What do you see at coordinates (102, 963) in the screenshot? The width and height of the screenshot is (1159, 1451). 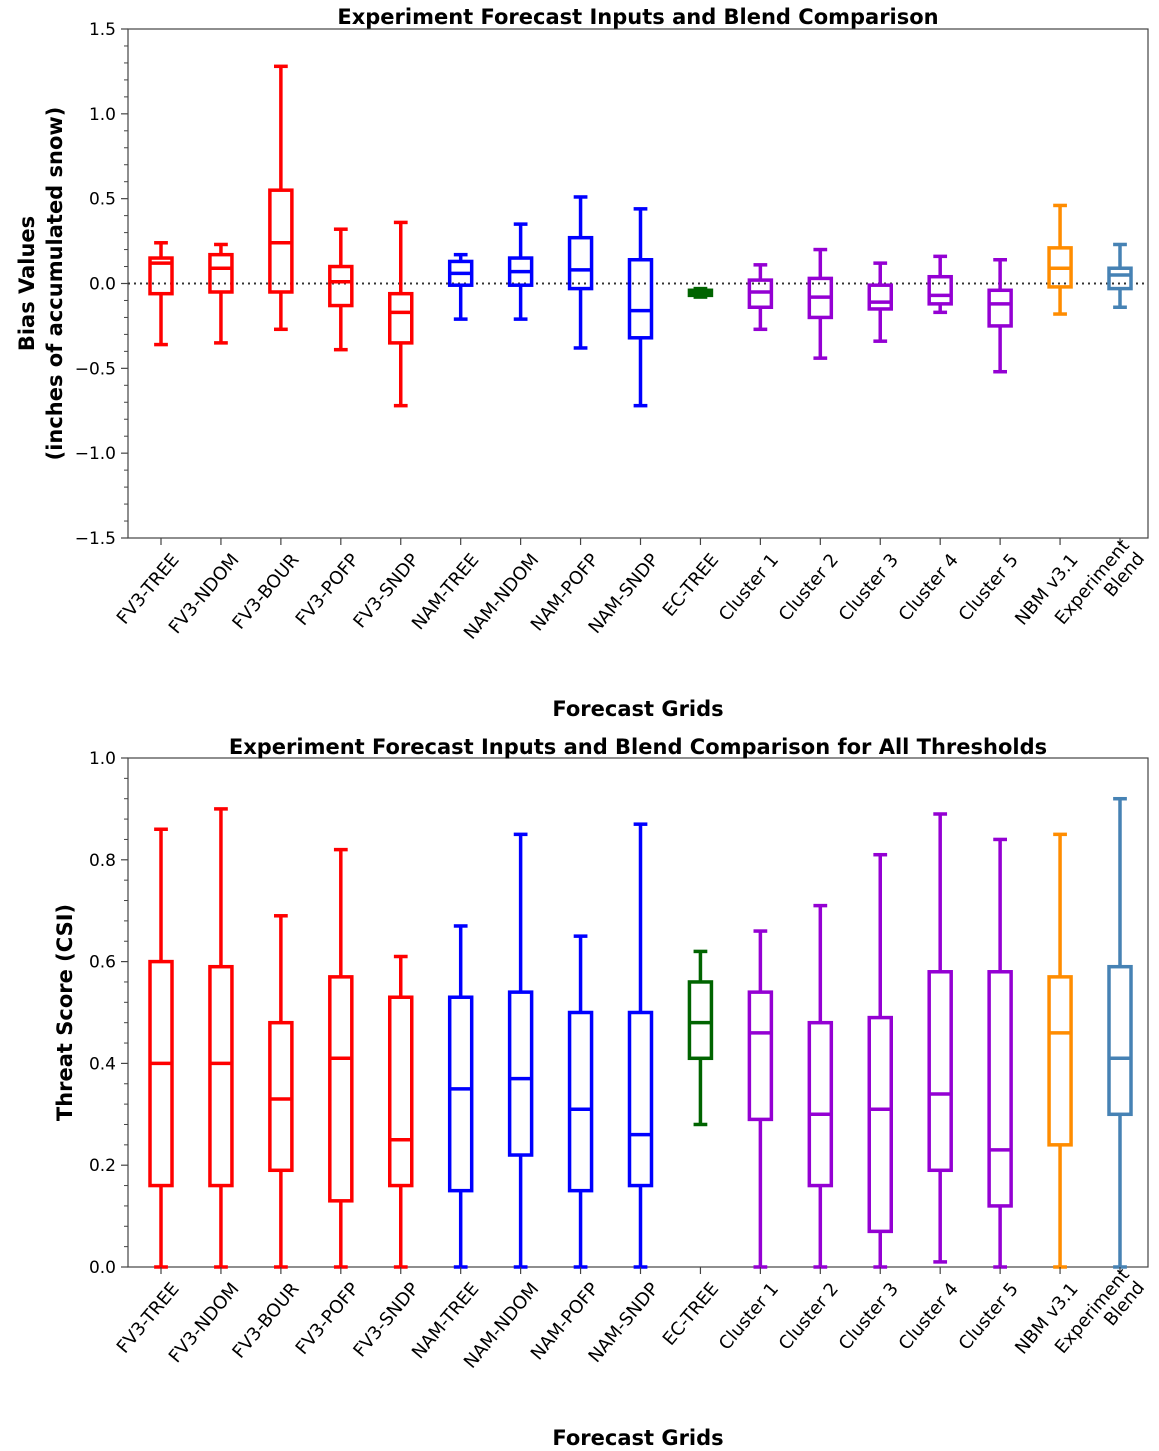 I see `y-tick-label: 0.6` at bounding box center [102, 963].